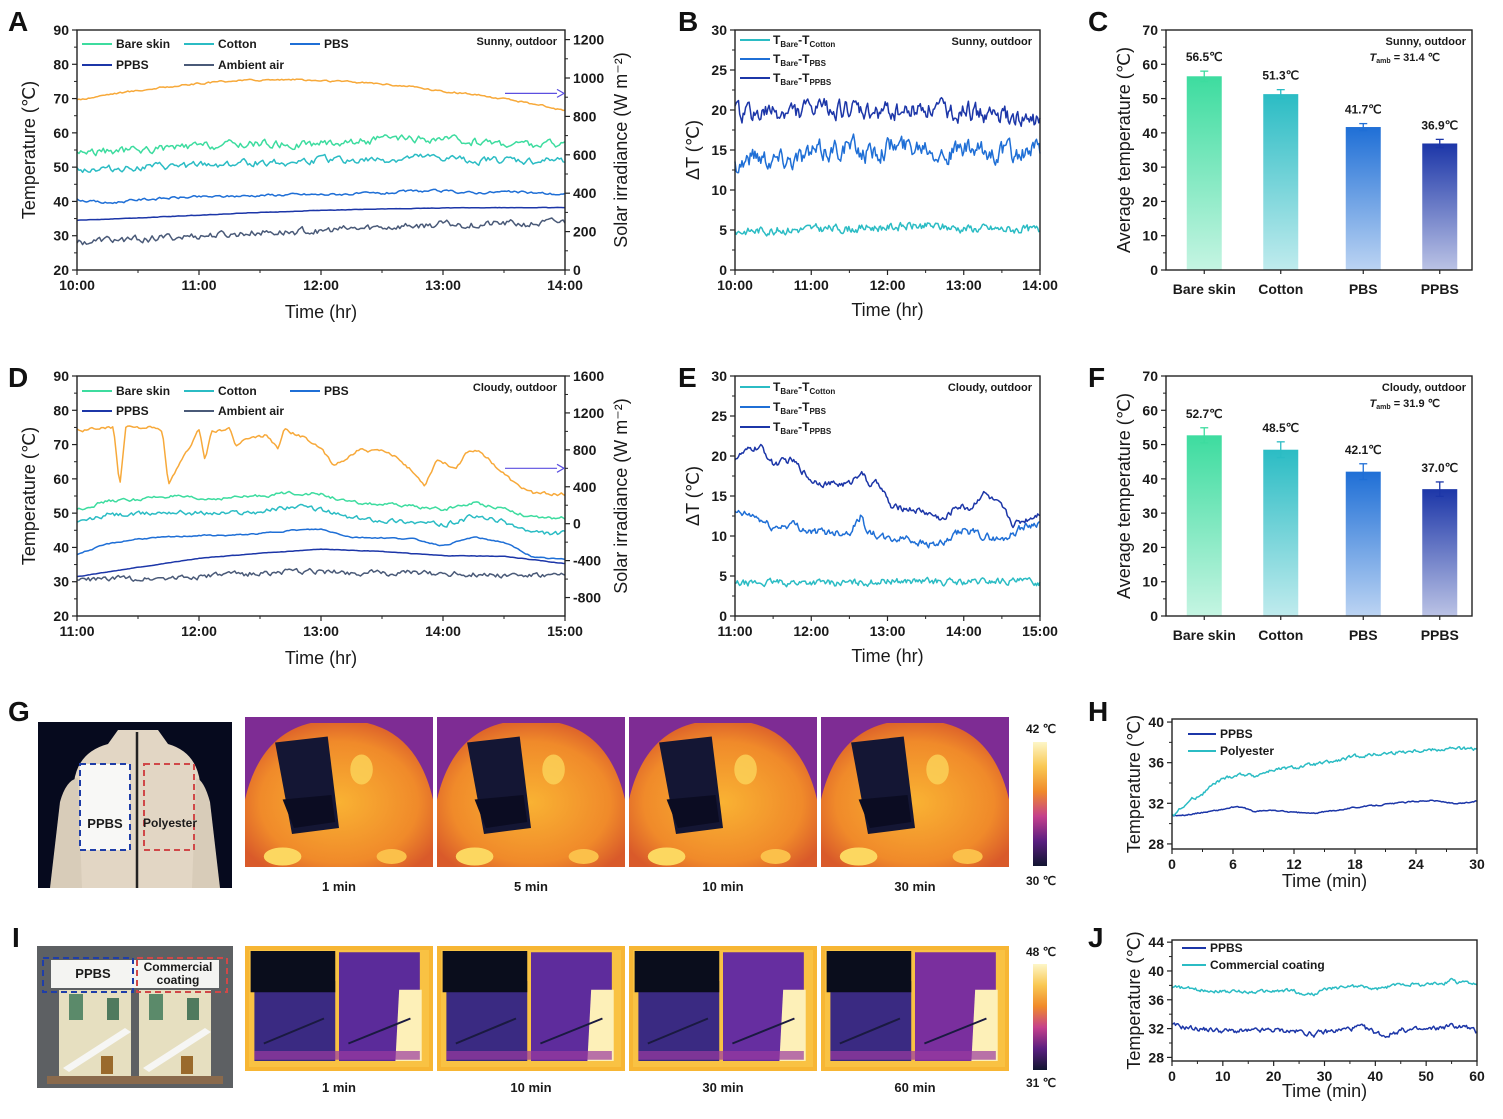 The width and height of the screenshot is (1503, 1119). Describe the element at coordinates (723, 576) in the screenshot. I see `y-tick-label: 5` at that location.